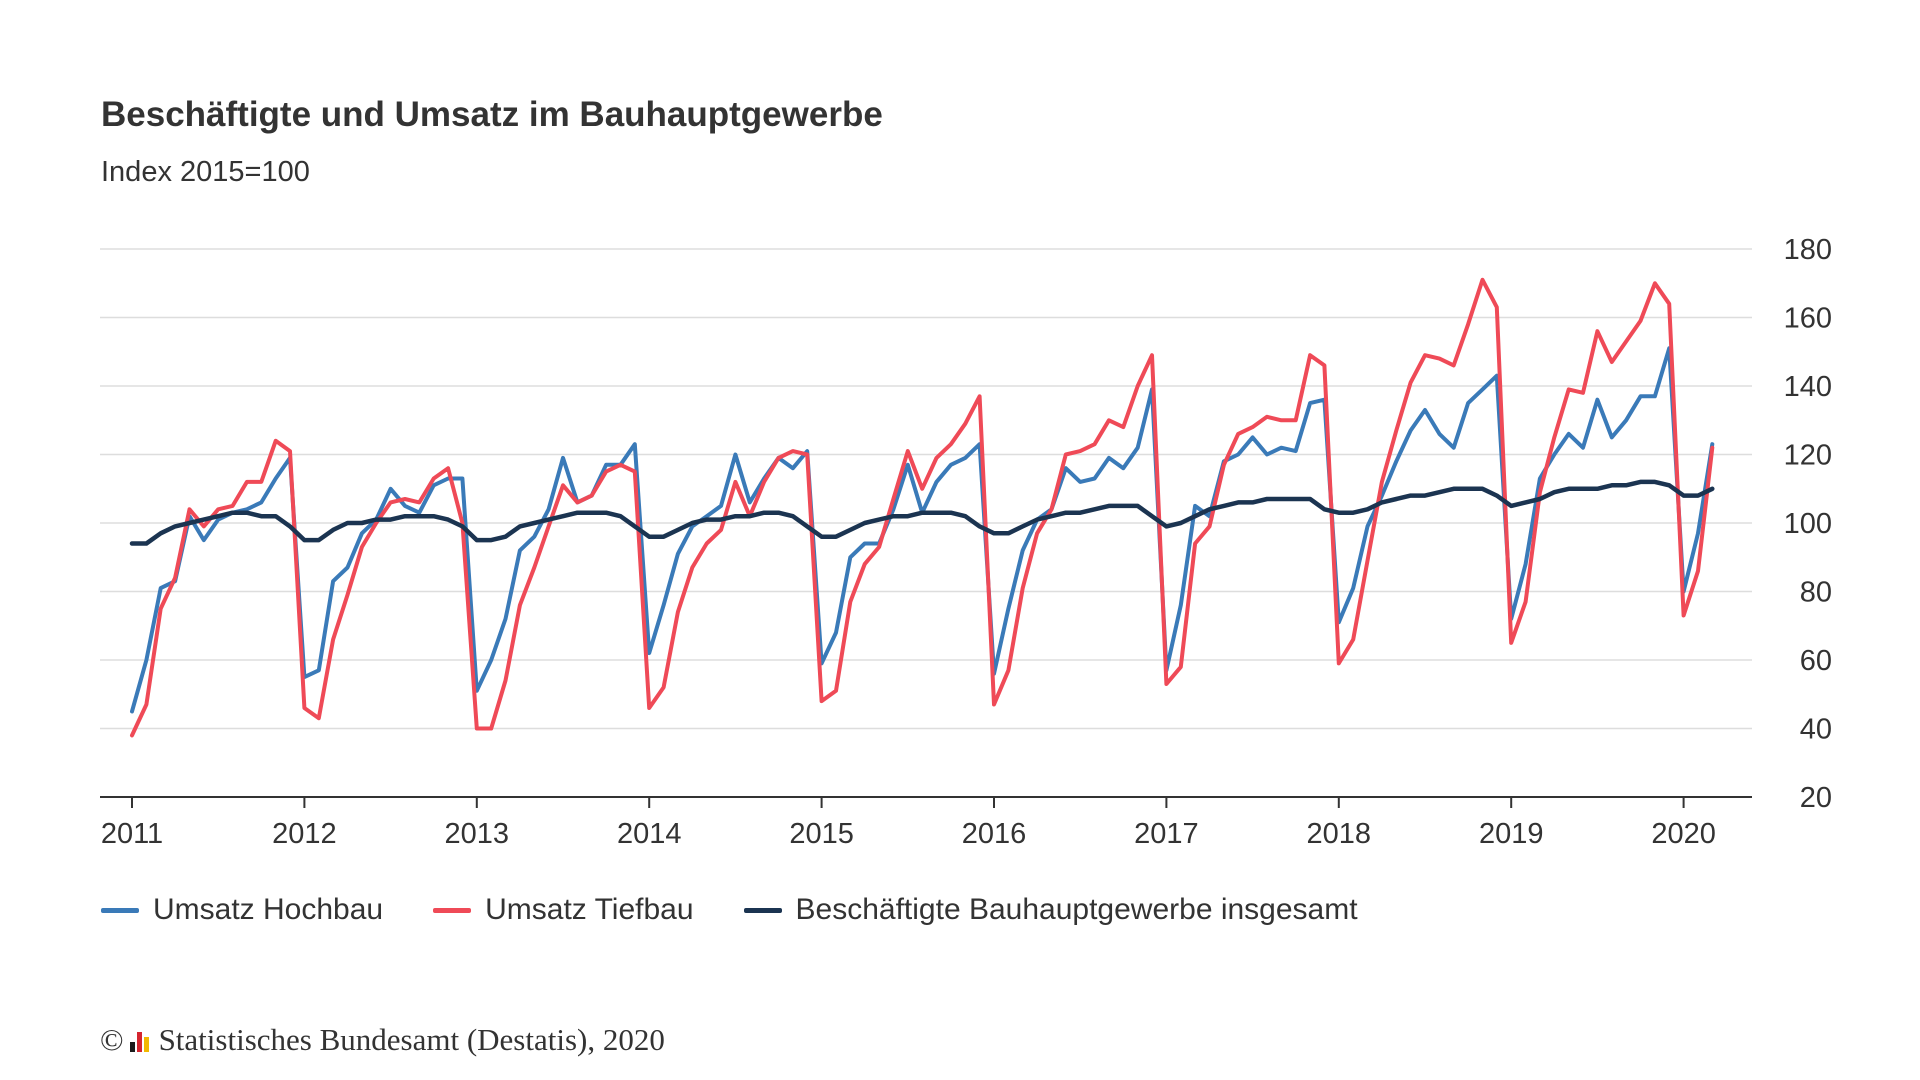  What do you see at coordinates (1816, 593) in the screenshot?
I see `y-tick-label: 80` at bounding box center [1816, 593].